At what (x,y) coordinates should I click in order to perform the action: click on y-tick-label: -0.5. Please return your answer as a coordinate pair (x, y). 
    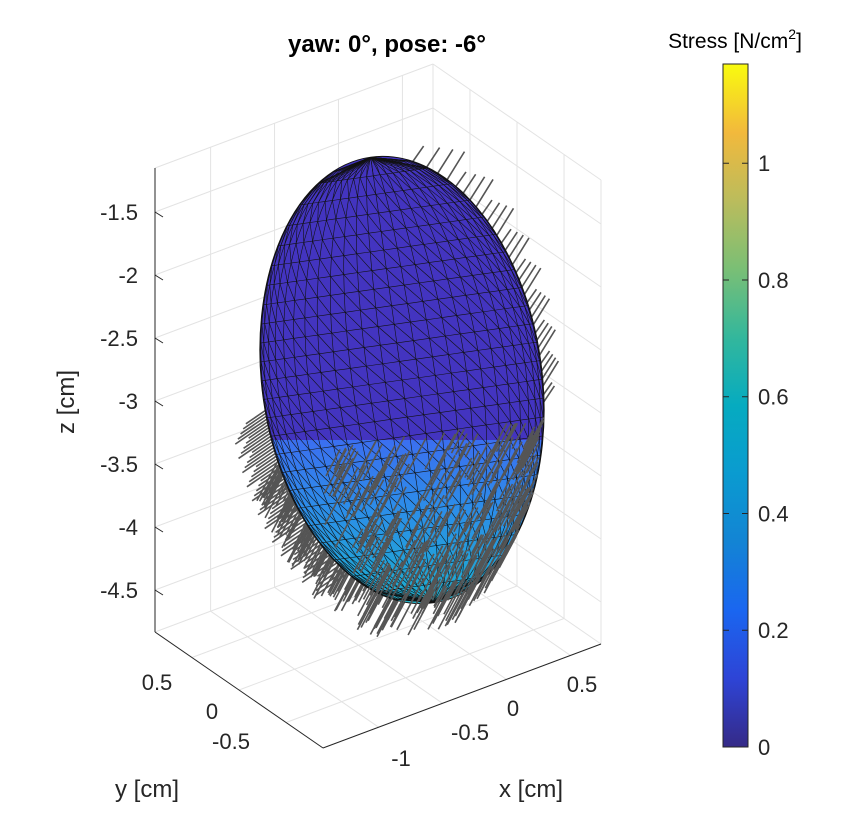
    Looking at the image, I should click on (231, 741).